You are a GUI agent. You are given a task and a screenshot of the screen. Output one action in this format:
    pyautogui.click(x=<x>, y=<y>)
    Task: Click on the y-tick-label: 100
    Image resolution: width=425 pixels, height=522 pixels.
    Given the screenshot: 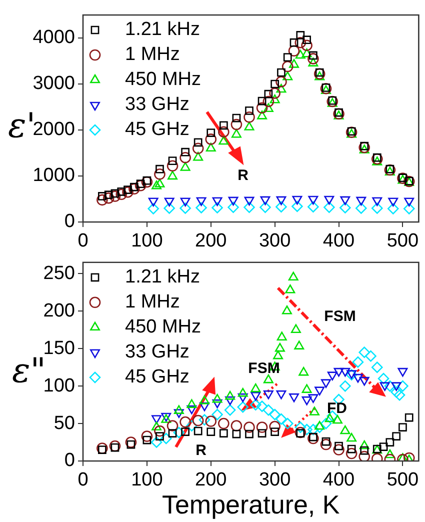 What is the action you would take?
    pyautogui.click(x=59, y=385)
    